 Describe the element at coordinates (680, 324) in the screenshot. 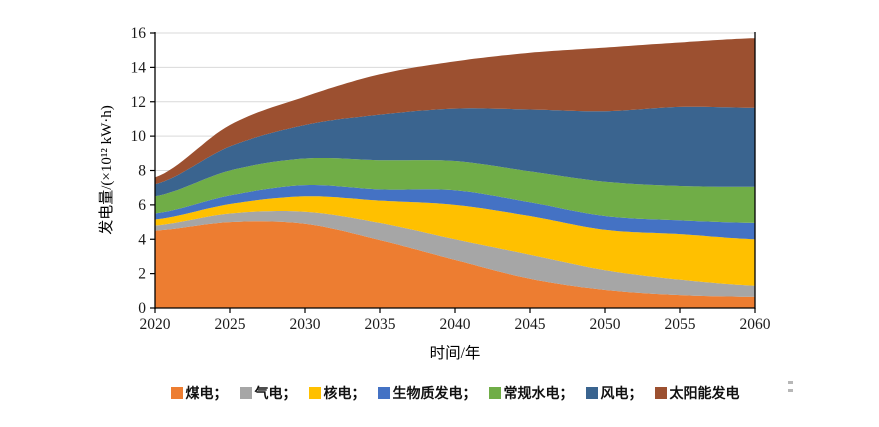

I see `x-tick-label: 2055` at that location.